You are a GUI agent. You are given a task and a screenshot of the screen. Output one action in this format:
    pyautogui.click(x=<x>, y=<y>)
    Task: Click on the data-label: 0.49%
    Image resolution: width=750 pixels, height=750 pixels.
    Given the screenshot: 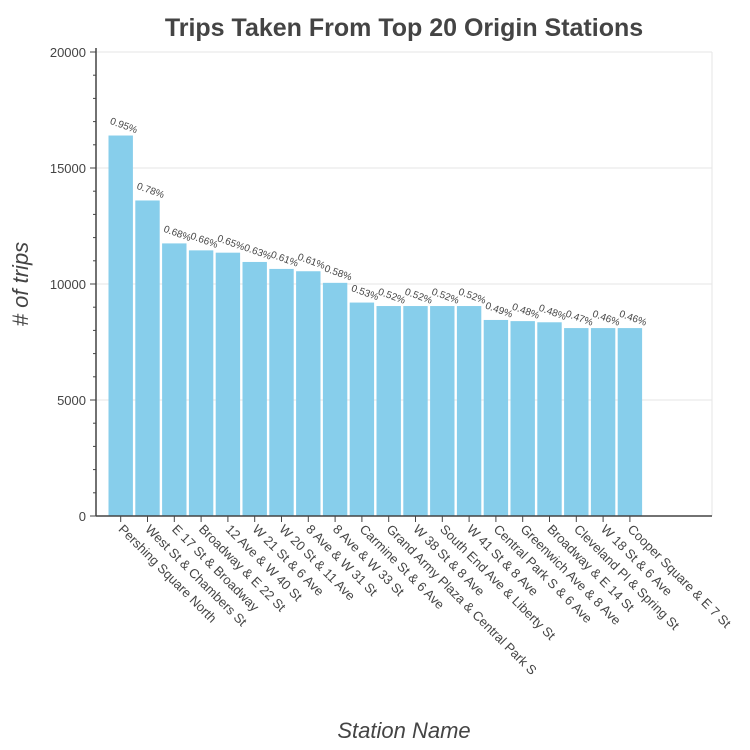 What is the action you would take?
    pyautogui.click(x=499, y=311)
    